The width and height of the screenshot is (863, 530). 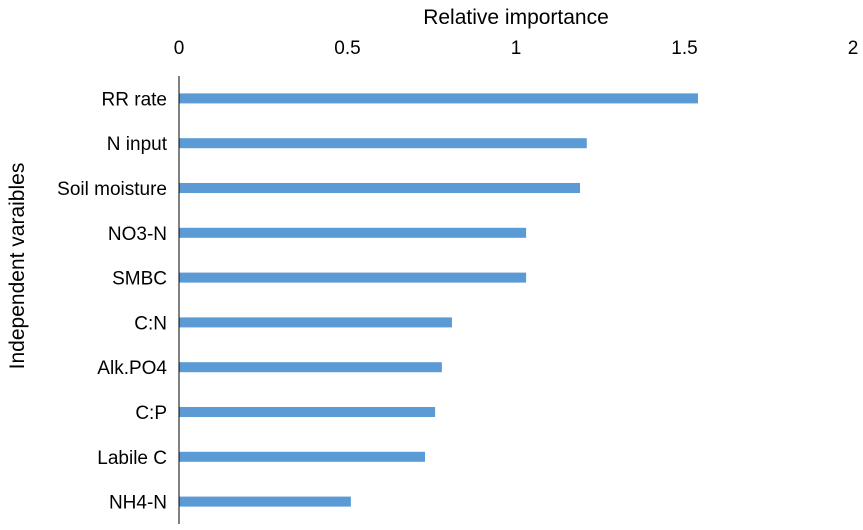 I want to click on category-label: N input, so click(x=137, y=144).